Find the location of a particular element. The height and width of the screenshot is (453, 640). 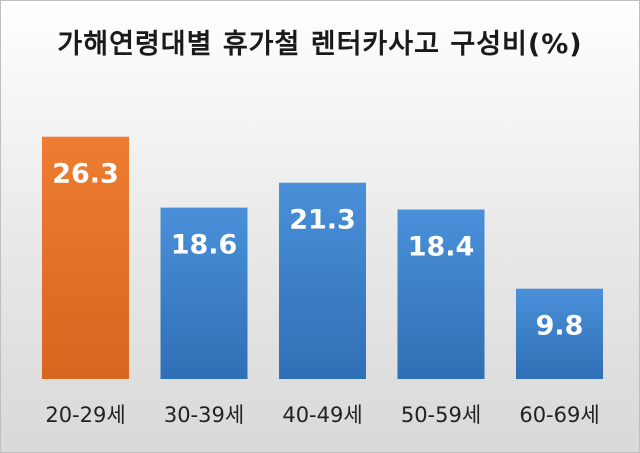

bar-20-29세 is located at coordinates (85, 257).